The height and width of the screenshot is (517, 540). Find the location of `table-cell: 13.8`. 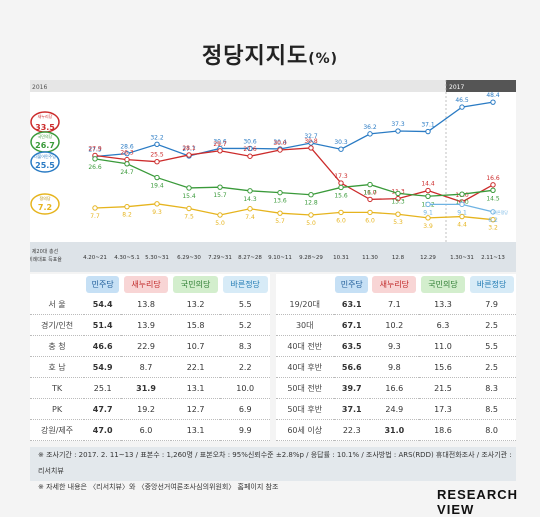

table-cell: 13.8 is located at coordinates (146, 304).